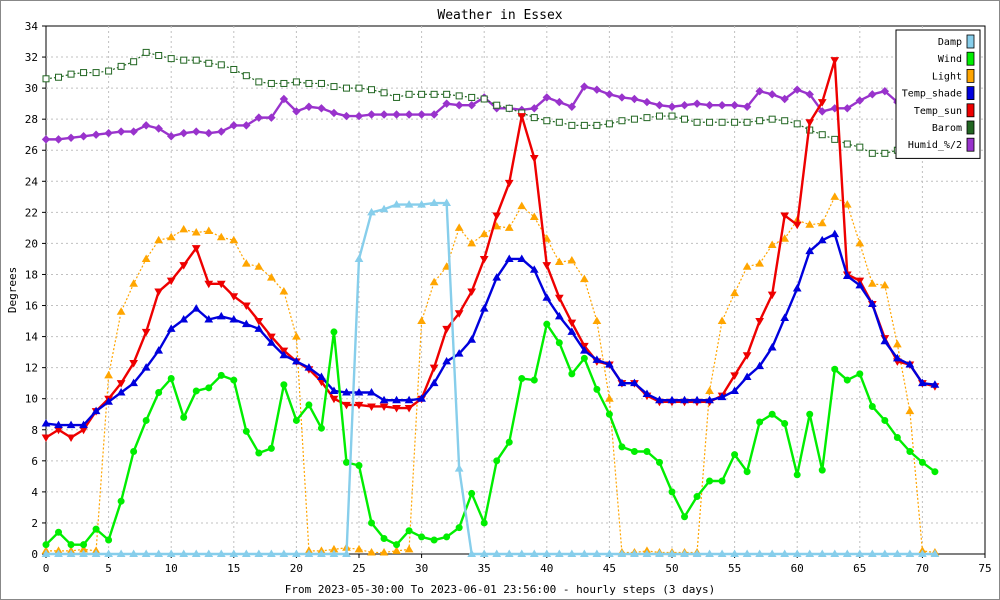  What do you see at coordinates (31, 243) in the screenshot?
I see `y-tick-label: 20` at bounding box center [31, 243].